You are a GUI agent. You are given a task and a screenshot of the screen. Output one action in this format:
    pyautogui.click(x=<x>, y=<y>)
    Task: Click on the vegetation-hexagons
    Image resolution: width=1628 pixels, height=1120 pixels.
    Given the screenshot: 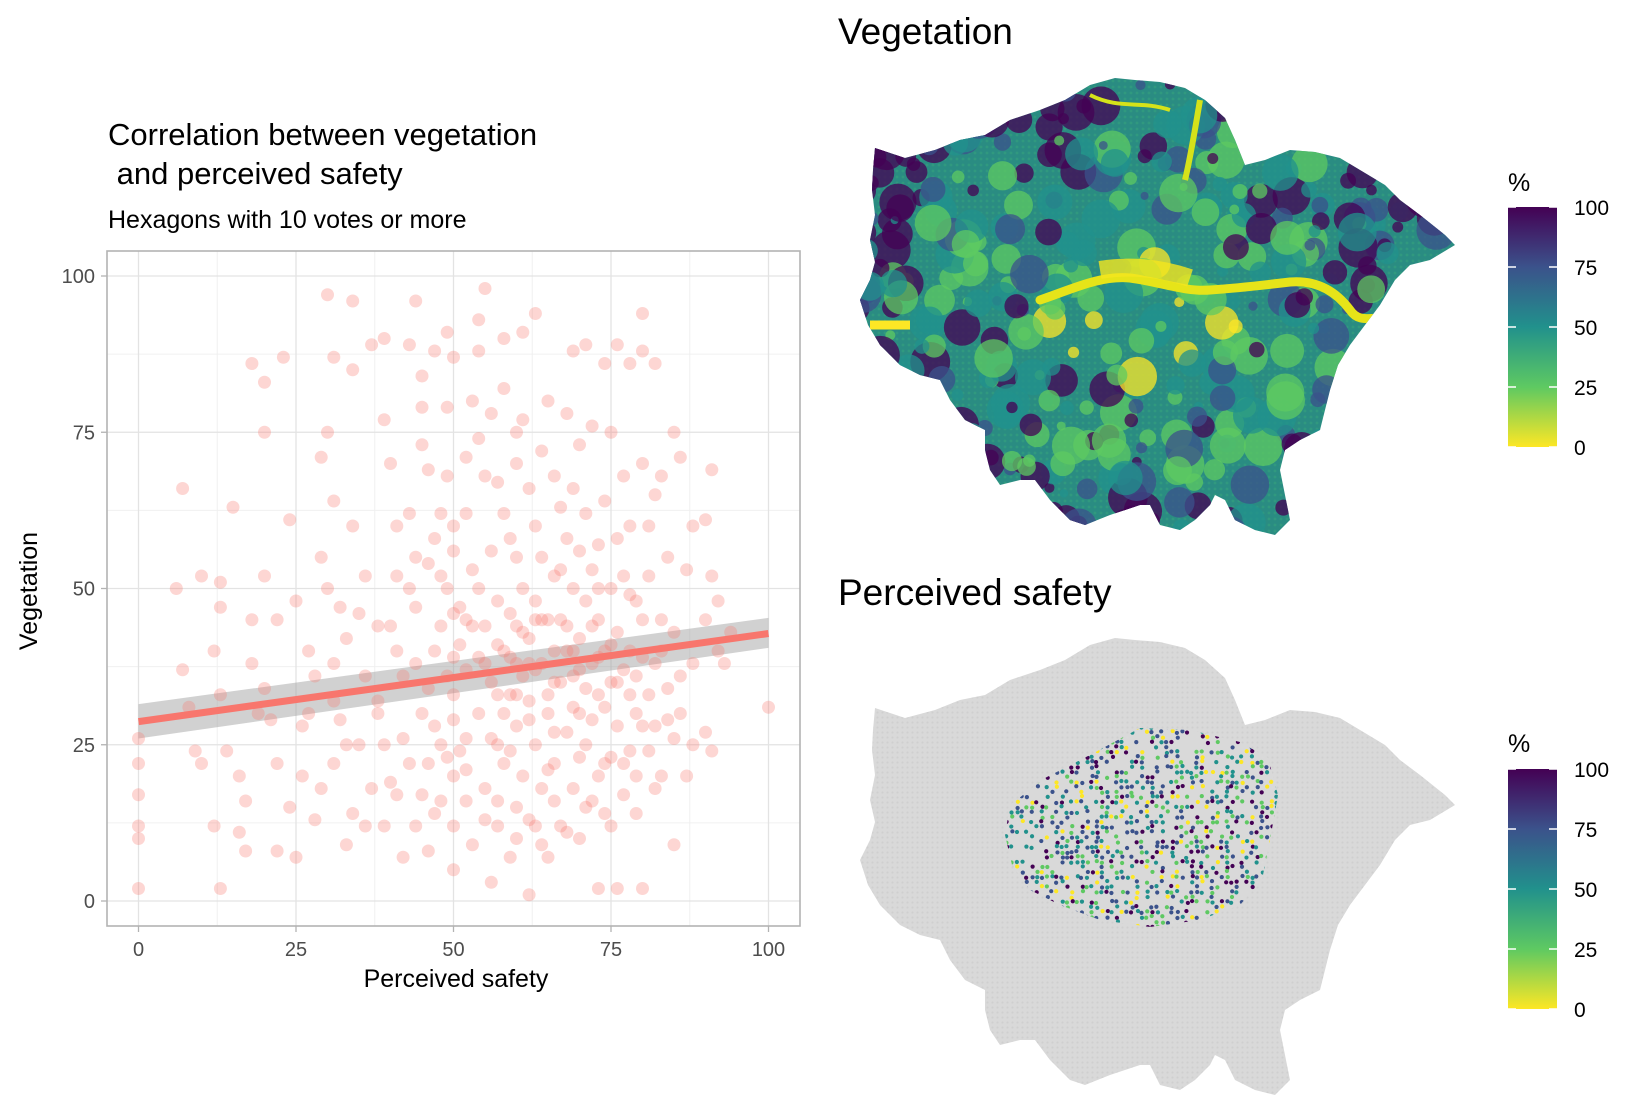 What is the action you would take?
    pyautogui.click(x=1157, y=306)
    